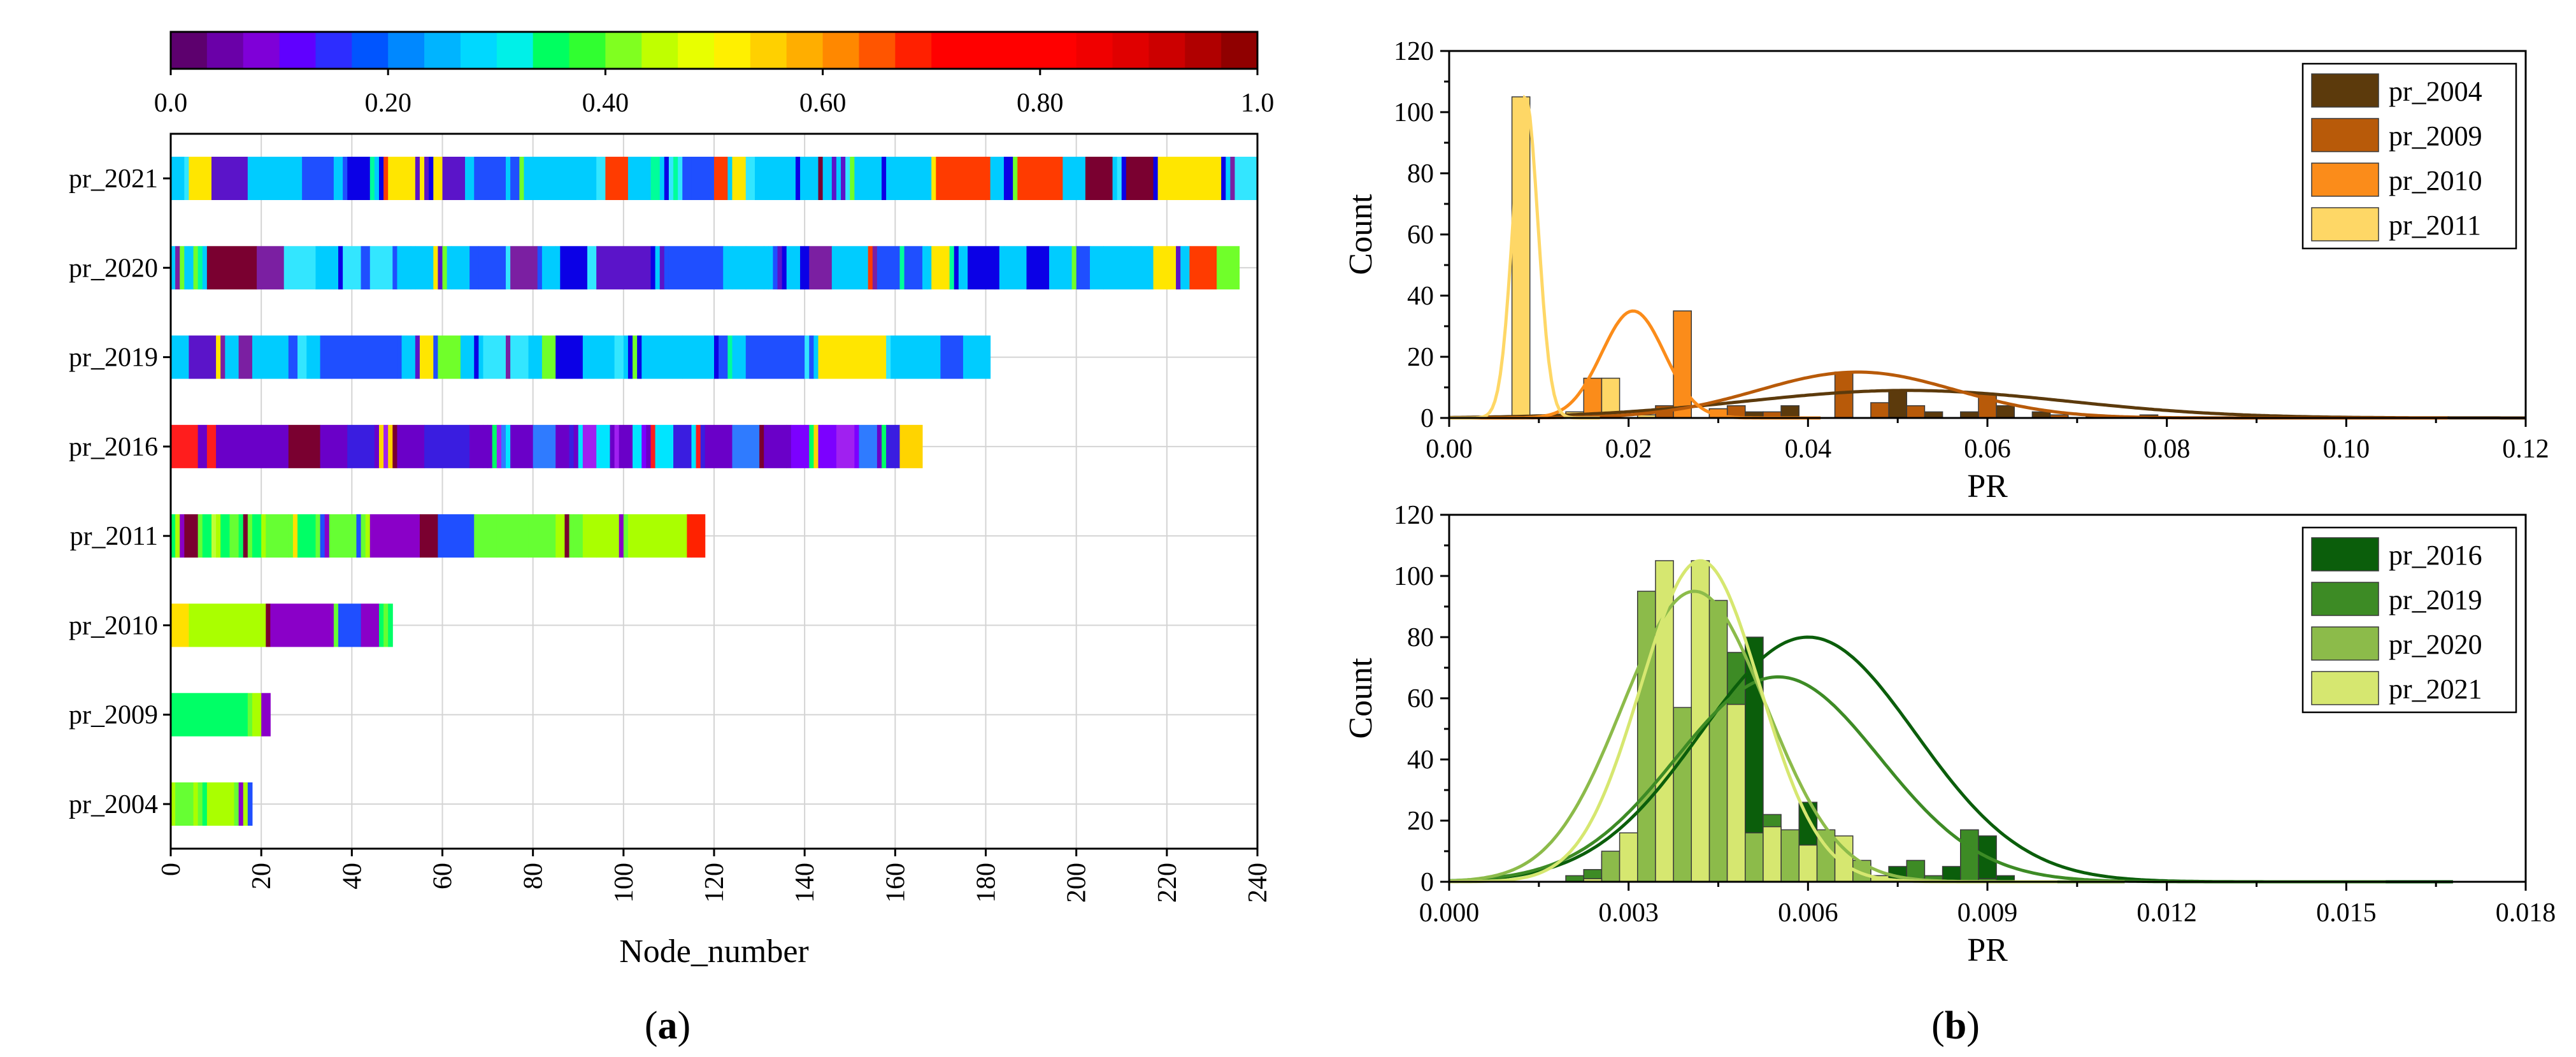 This screenshot has width=2576, height=1057. What do you see at coordinates (581, 357) in the screenshot?
I see `heatmap-row-pr_2019` at bounding box center [581, 357].